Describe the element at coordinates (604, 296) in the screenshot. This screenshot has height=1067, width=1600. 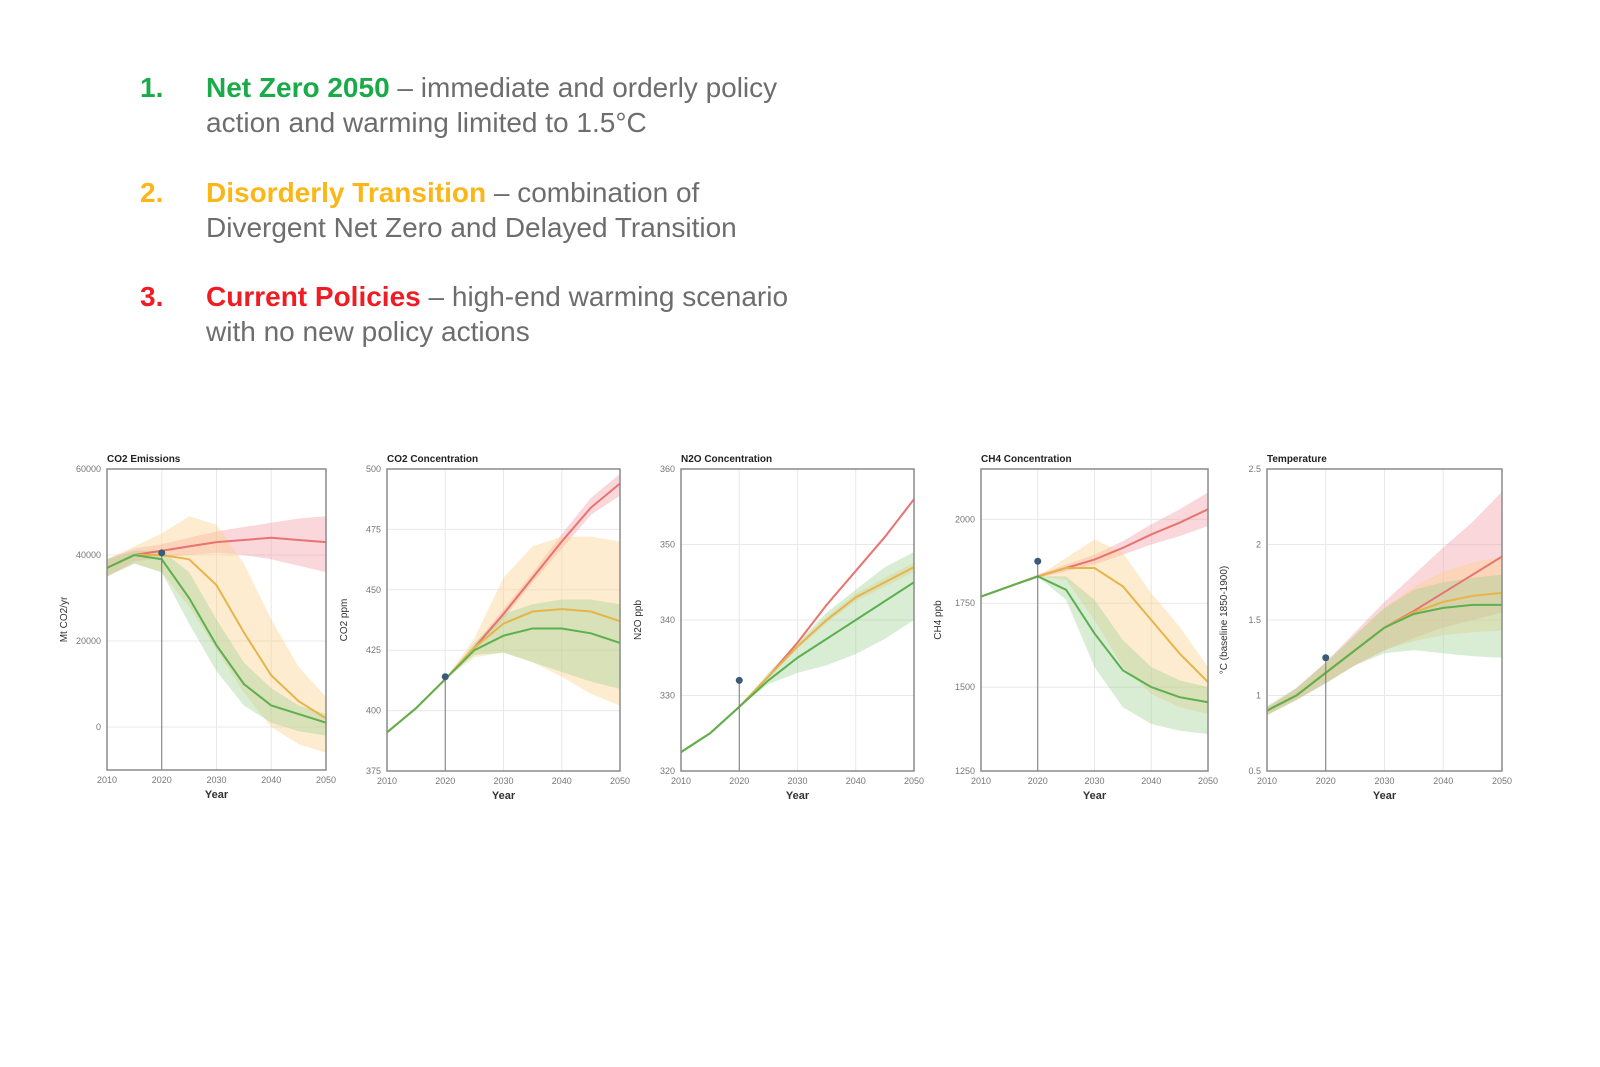
I see `scenario-desc: – high-end warming scenario` at that location.